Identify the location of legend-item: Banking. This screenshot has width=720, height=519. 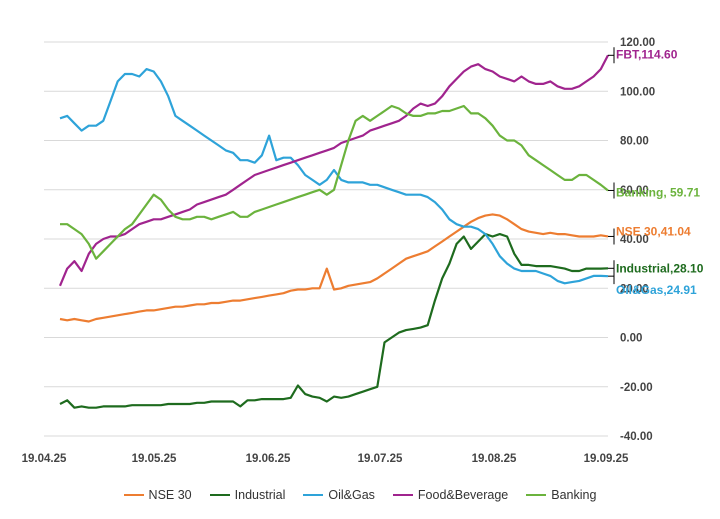
(561, 495).